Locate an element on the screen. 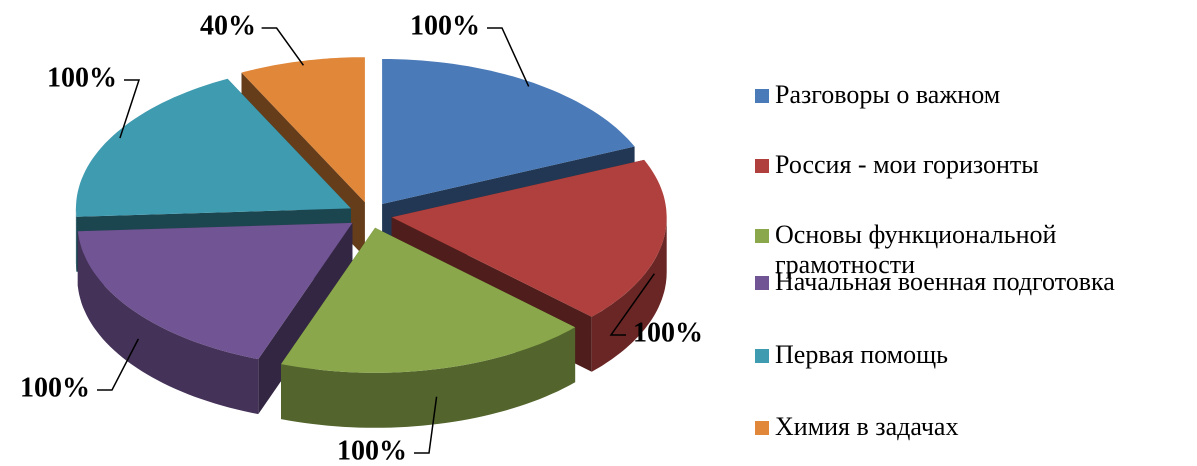 The image size is (1197, 466). legend-item: Россия - мои горизонты is located at coordinates (975, 165).